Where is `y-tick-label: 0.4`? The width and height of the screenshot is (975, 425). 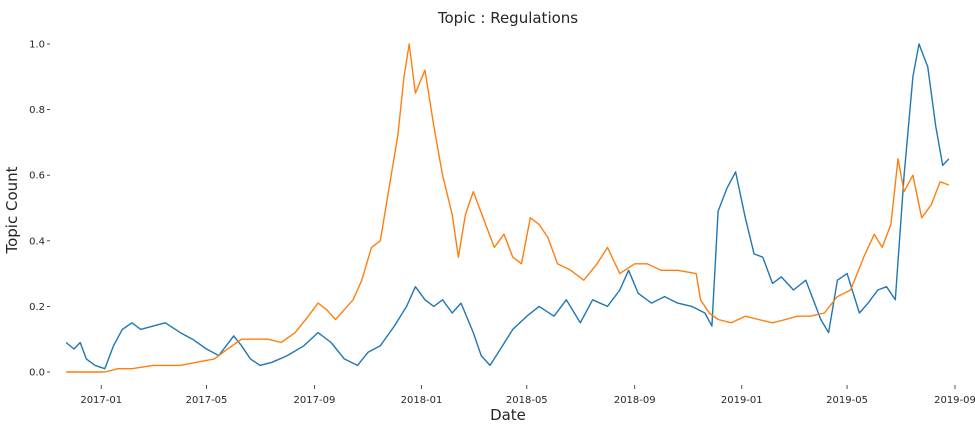
y-tick-label: 0.4 is located at coordinates (37, 241).